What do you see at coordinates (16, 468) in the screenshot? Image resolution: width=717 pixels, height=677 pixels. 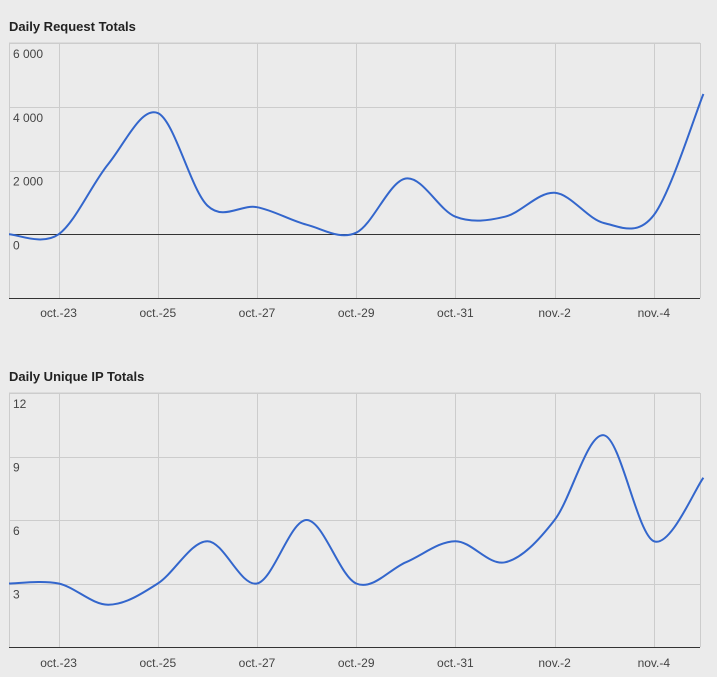 I see `y-tick-label: 9` at bounding box center [16, 468].